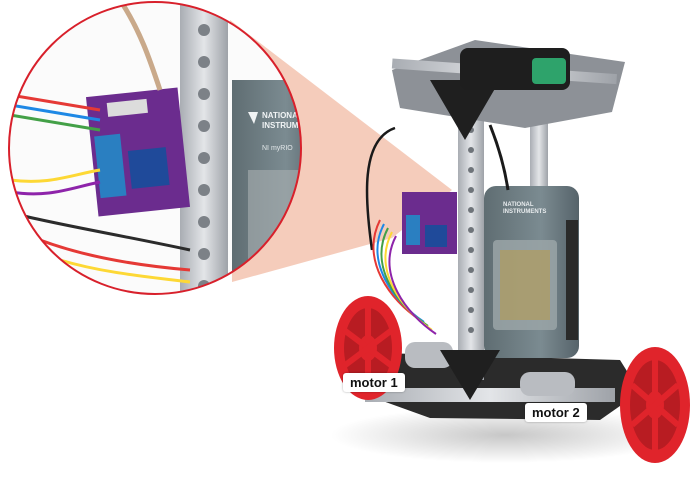 The height and width of the screenshot is (498, 696). I want to click on side-cable, so click(380, 188).